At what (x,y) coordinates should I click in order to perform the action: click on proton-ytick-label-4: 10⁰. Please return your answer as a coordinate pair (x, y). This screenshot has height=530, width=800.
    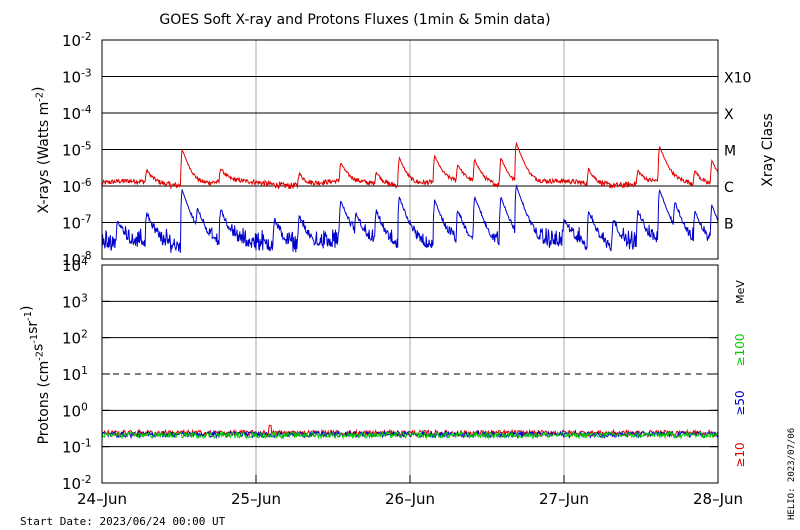
    Looking at the image, I should click on (75, 410).